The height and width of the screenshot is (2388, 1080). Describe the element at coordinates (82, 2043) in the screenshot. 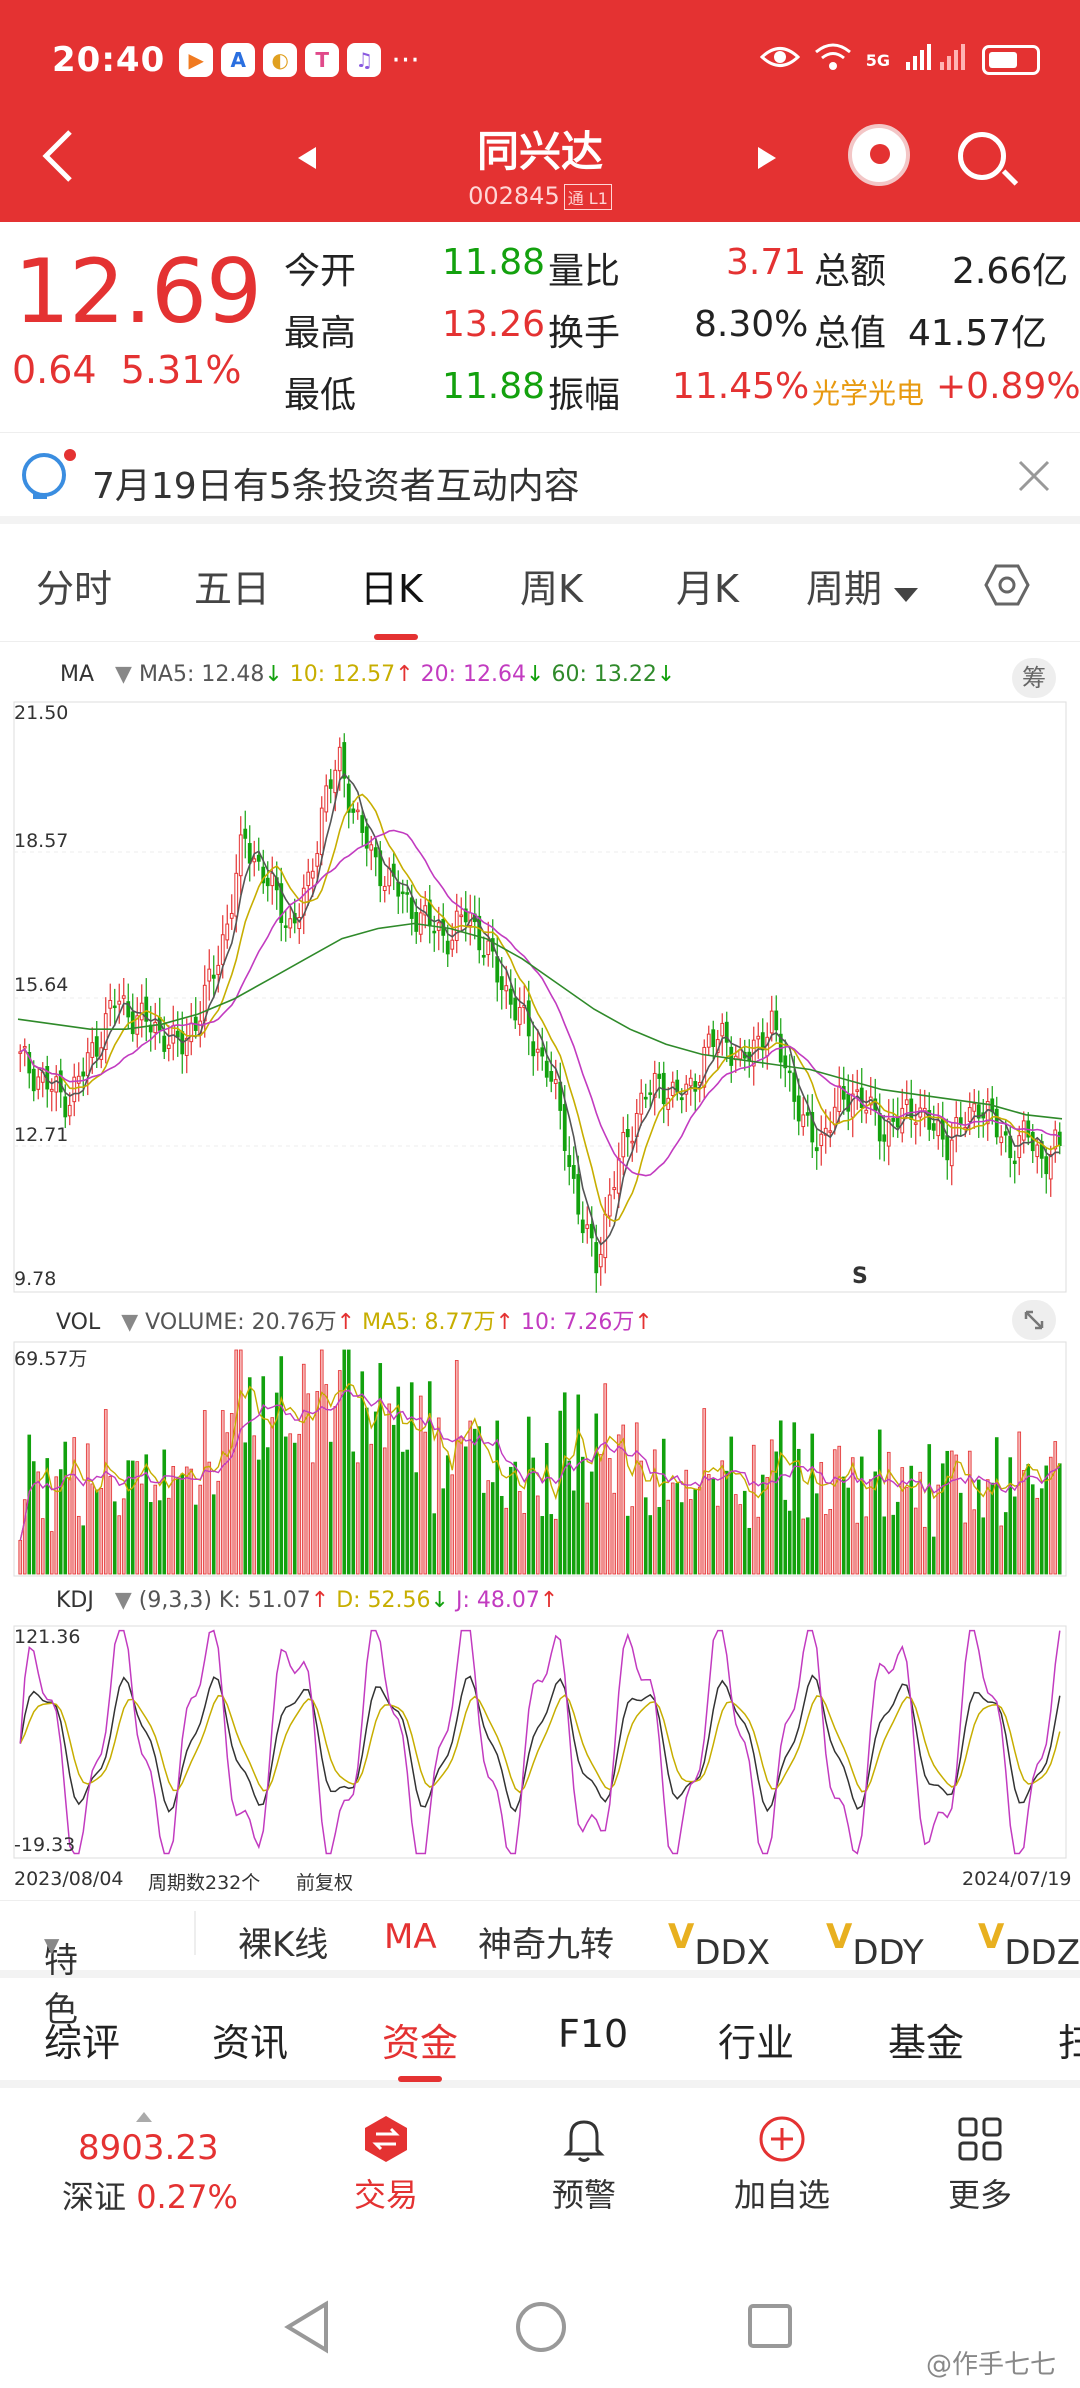

I see `tab-overview: 综评` at that location.